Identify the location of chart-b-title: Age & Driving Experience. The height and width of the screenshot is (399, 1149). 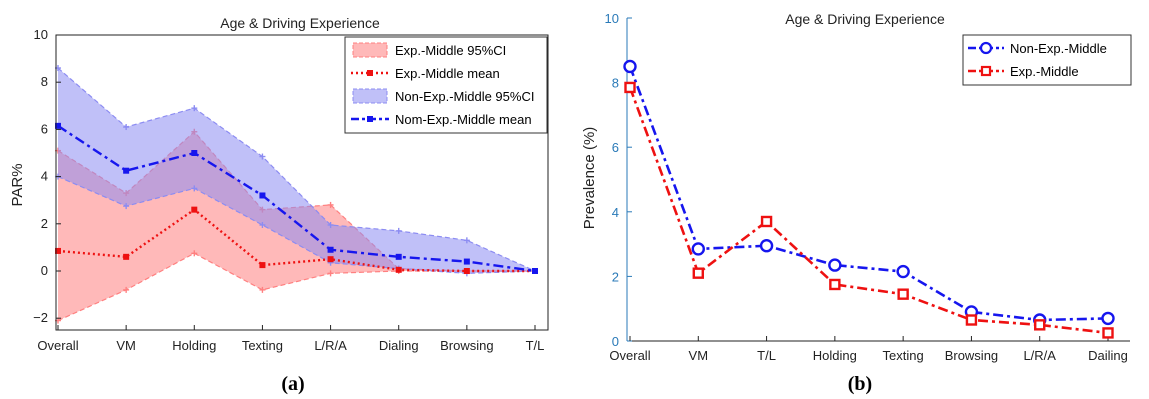
(865, 19).